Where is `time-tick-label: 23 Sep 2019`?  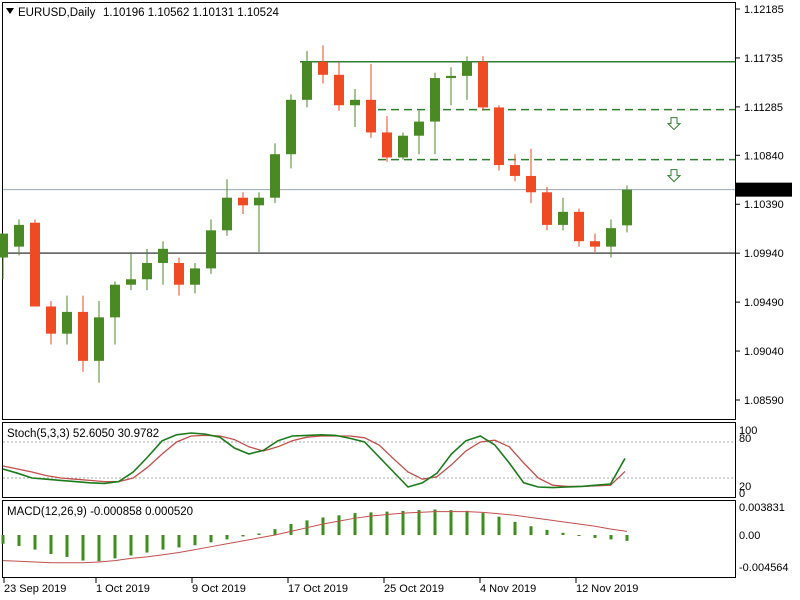
time-tick-label: 23 Sep 2019 is located at coordinates (35, 589).